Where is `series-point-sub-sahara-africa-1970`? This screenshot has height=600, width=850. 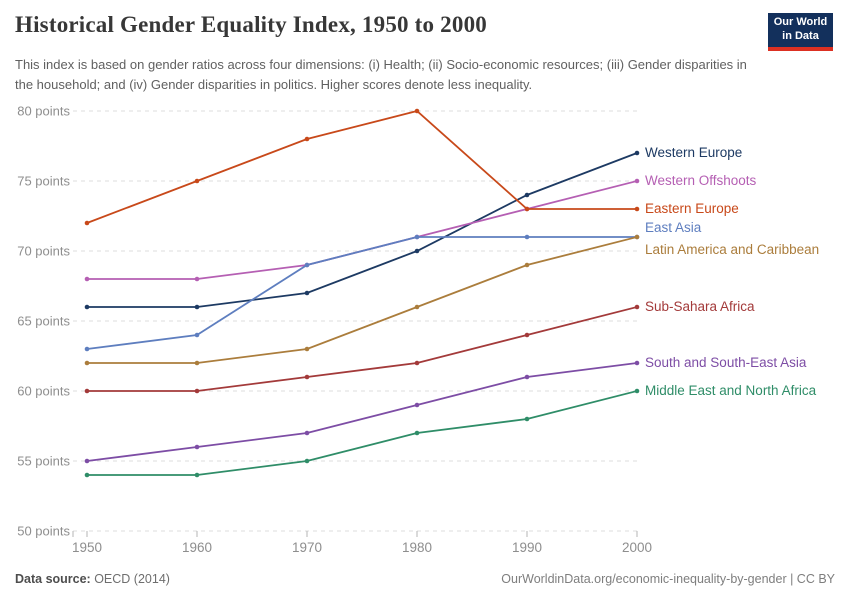
series-point-sub-sahara-africa-1970 is located at coordinates (307, 377).